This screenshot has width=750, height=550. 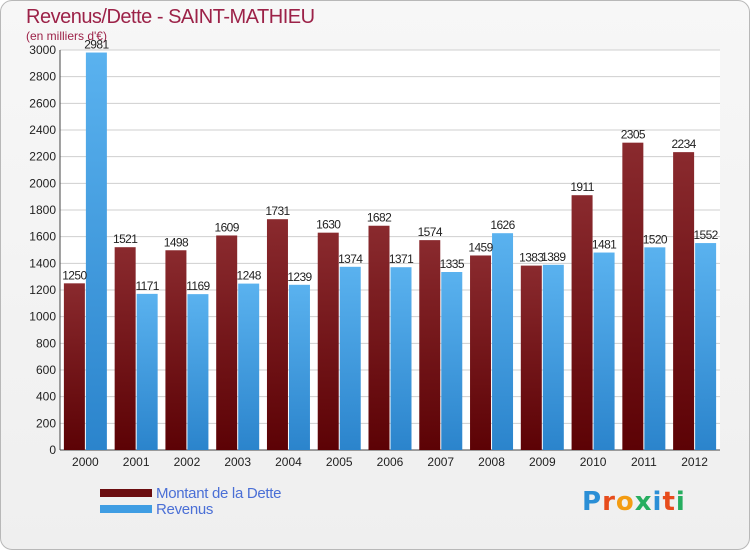 I want to click on data-label-revenus: 1169, so click(x=198, y=286).